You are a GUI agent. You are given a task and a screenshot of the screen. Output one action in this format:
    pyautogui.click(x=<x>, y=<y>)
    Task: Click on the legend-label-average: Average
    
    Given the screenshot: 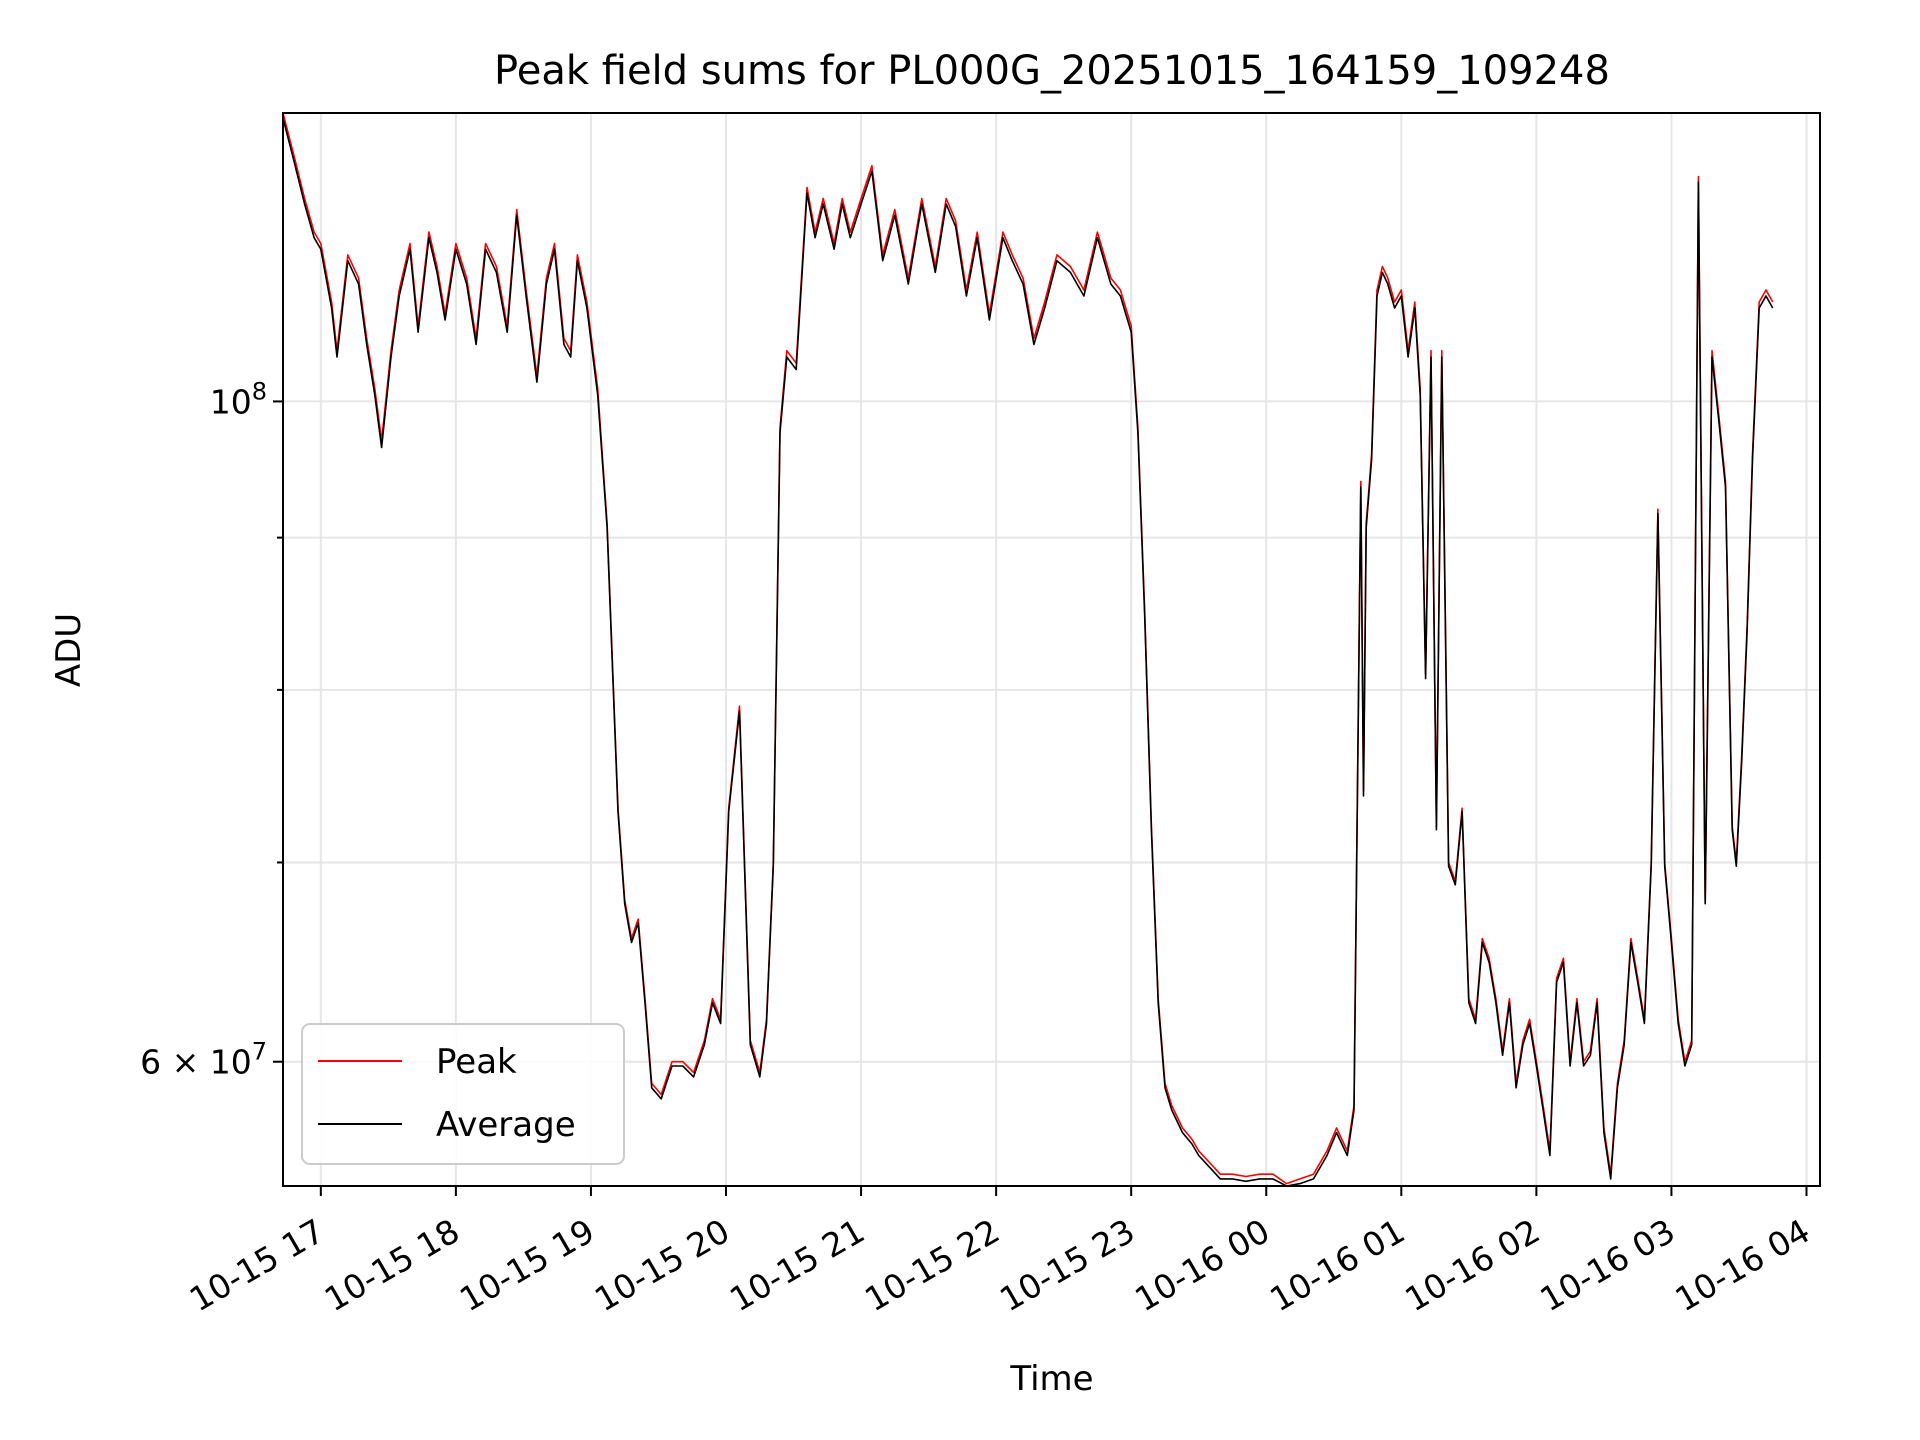 What is the action you would take?
    pyautogui.click(x=506, y=1125)
    